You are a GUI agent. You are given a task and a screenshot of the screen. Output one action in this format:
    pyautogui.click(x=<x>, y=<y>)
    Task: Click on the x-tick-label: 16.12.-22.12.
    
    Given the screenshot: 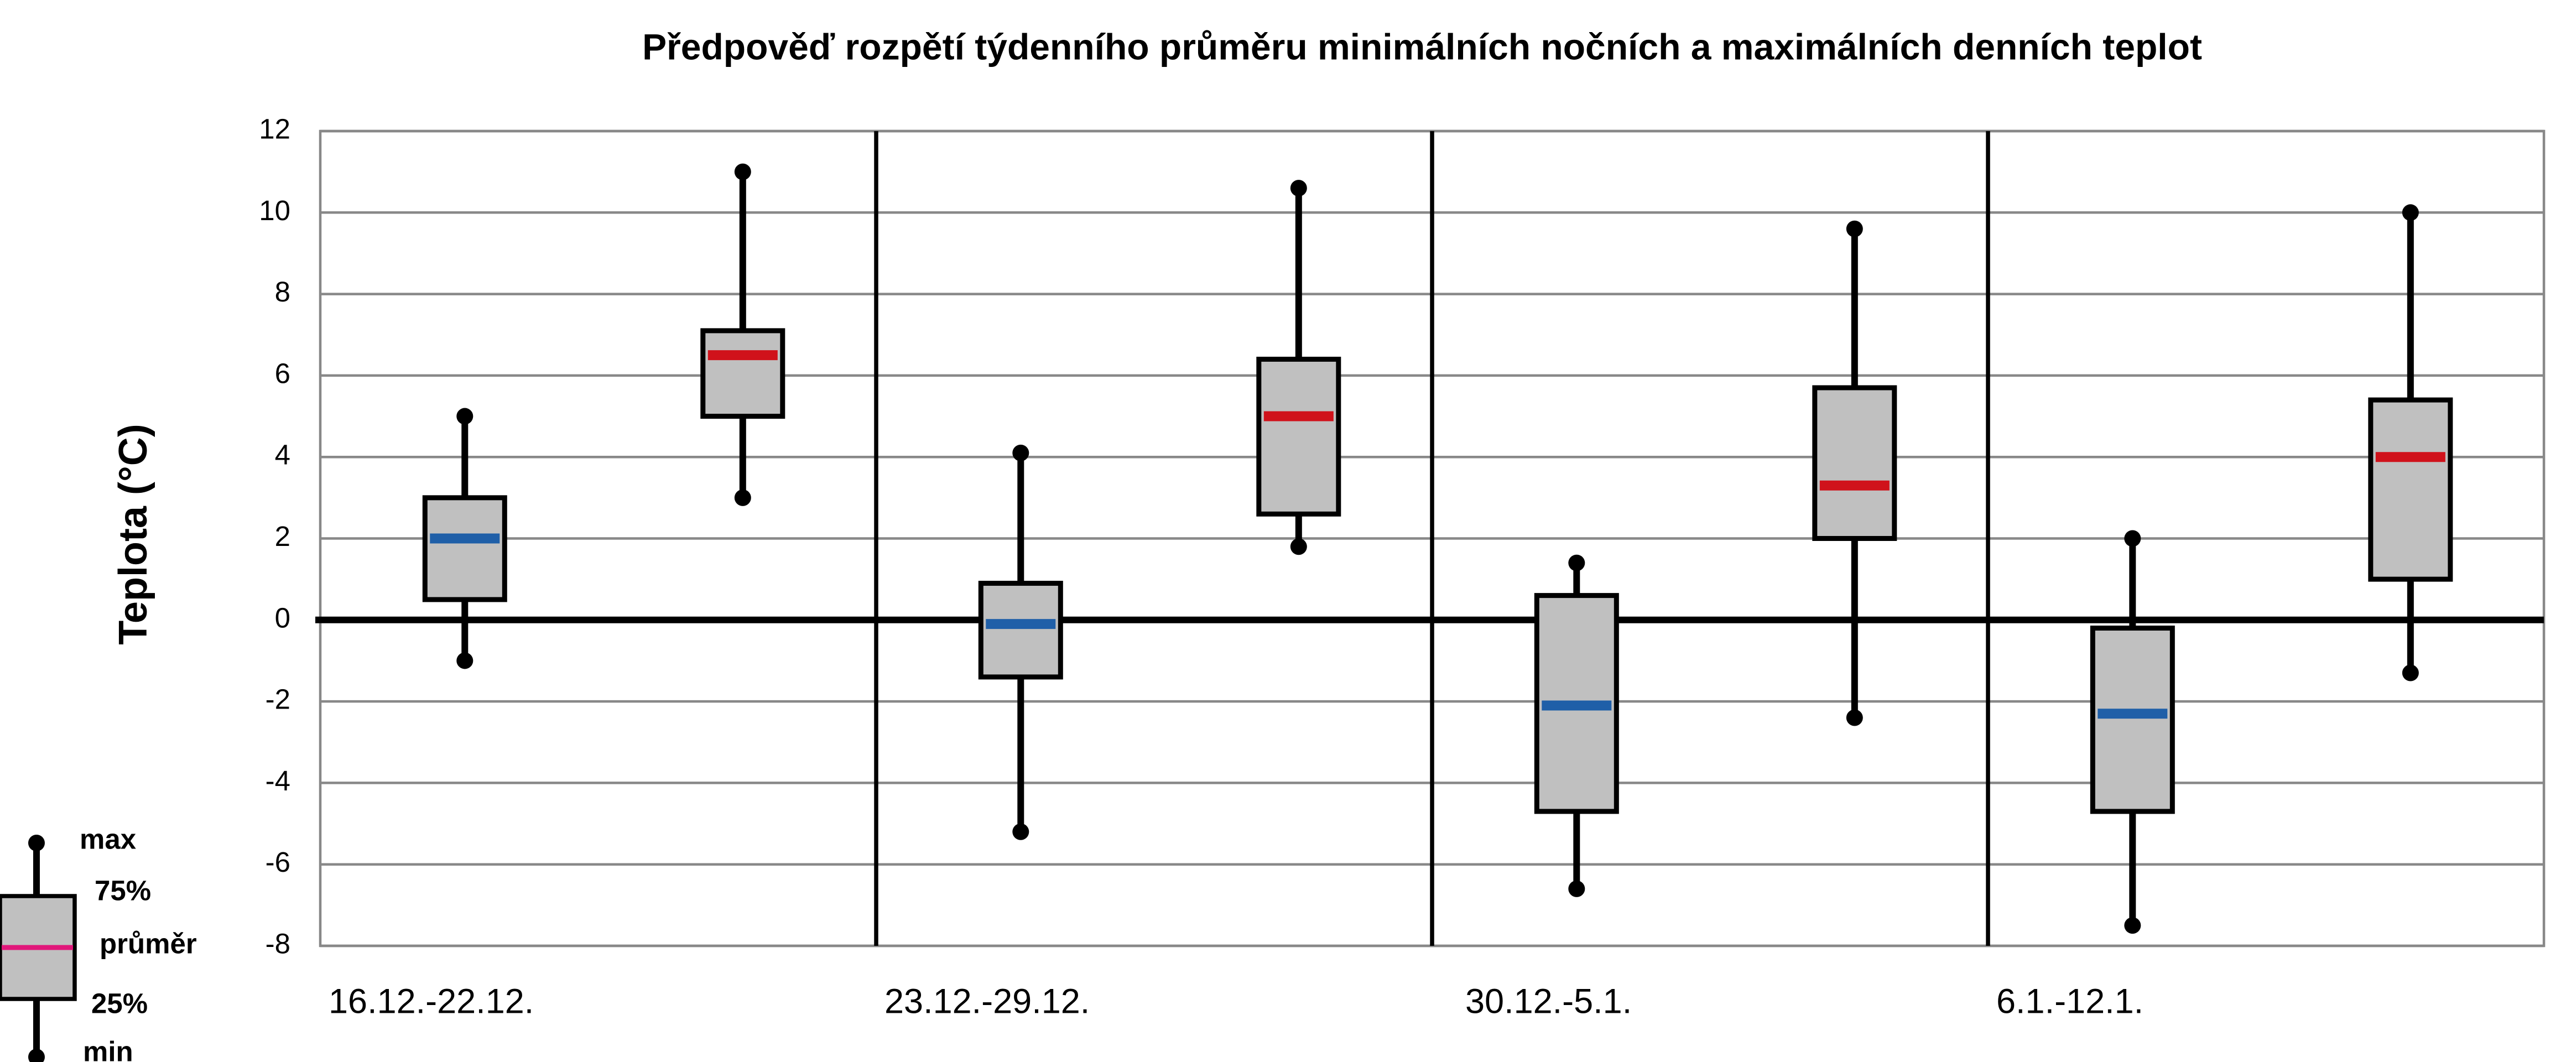 What is the action you would take?
    pyautogui.click(x=432, y=1001)
    